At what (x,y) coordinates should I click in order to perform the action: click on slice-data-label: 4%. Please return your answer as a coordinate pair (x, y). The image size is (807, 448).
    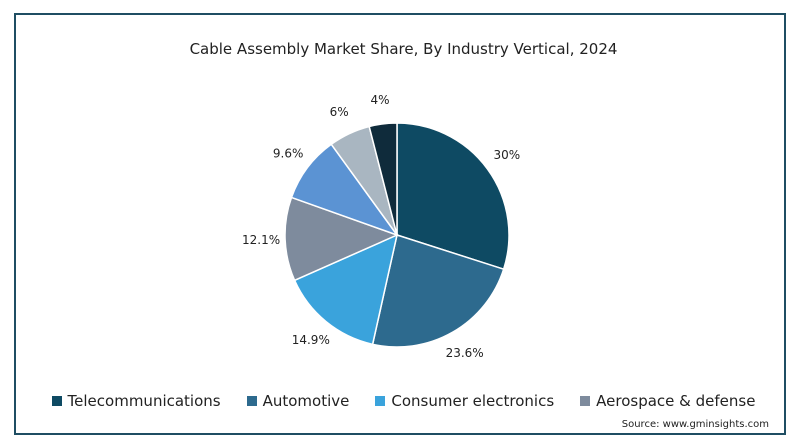
    Looking at the image, I should click on (379, 100).